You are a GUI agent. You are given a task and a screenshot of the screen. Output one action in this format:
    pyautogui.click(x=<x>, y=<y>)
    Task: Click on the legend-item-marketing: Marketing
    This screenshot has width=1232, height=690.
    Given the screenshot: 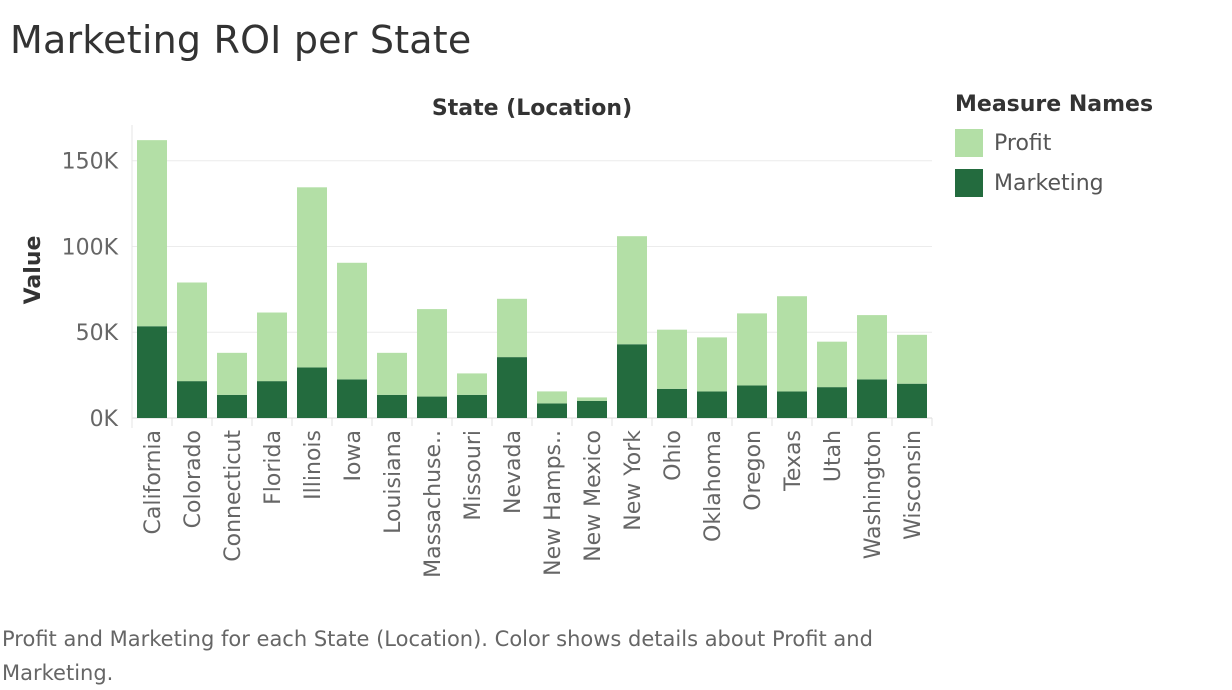 What is the action you would take?
    pyautogui.click(x=1054, y=183)
    